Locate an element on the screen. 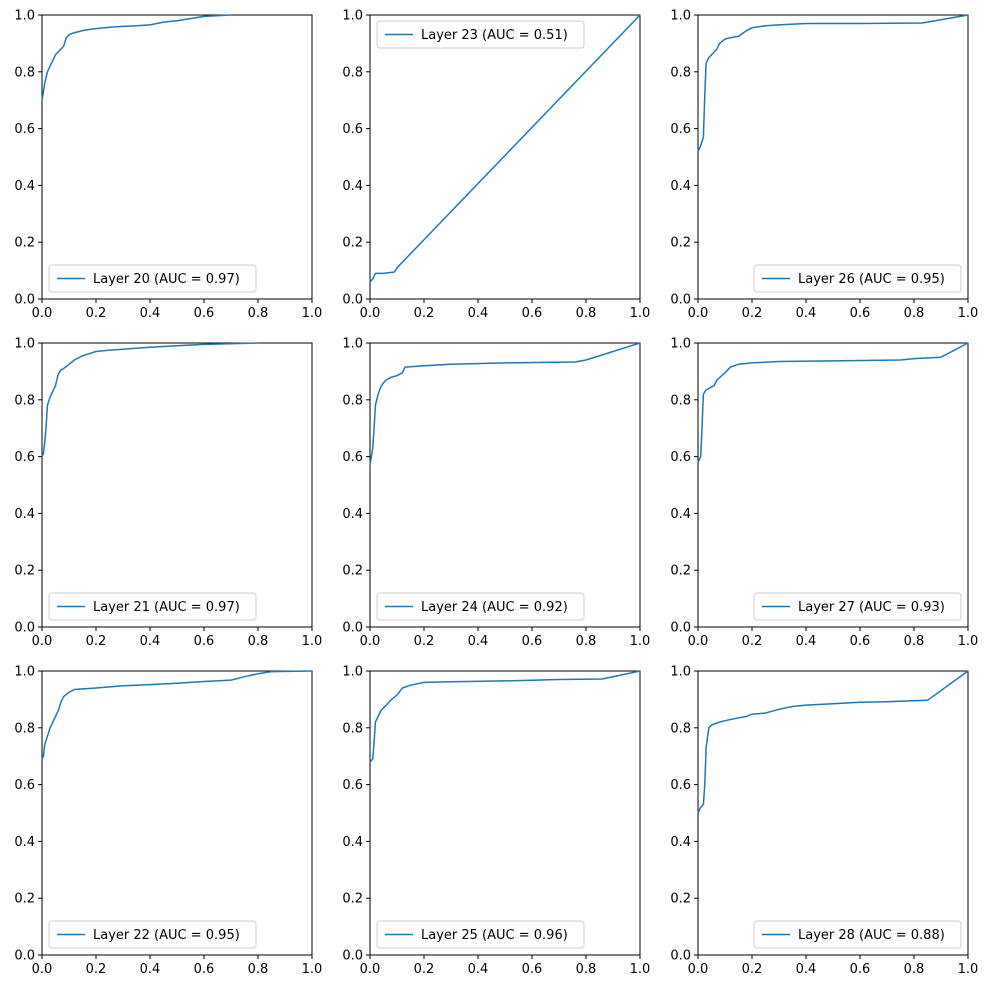 This screenshot has height=989, width=989. legend: Layer 23 (AUC = 0.51) is located at coordinates (480, 34).